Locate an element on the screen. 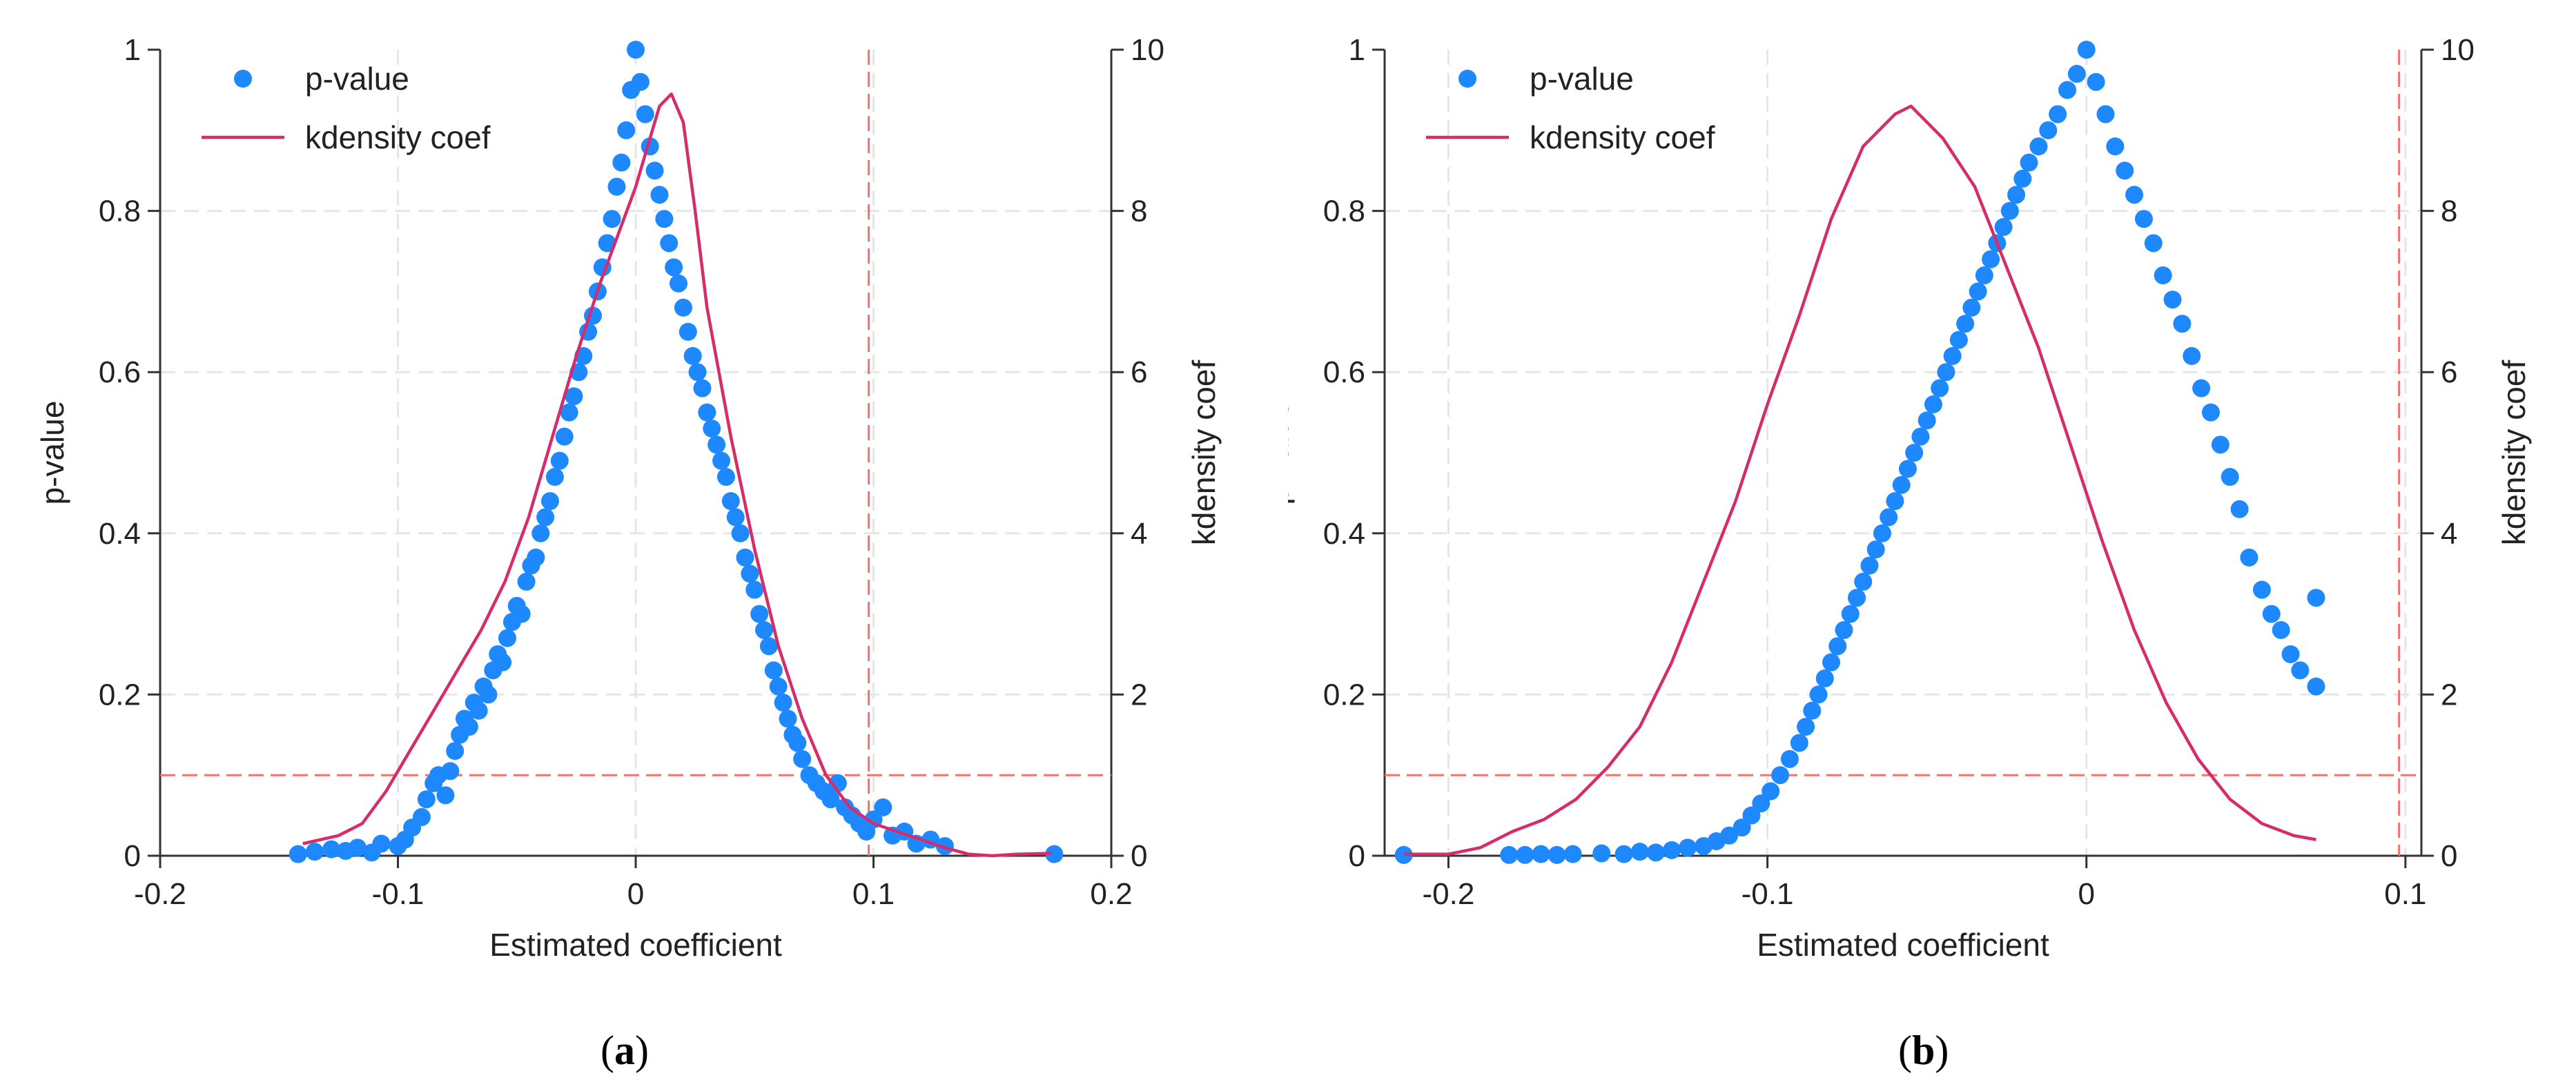 The height and width of the screenshot is (1089, 2576). panel-a-label: (a) is located at coordinates (625, 1050).